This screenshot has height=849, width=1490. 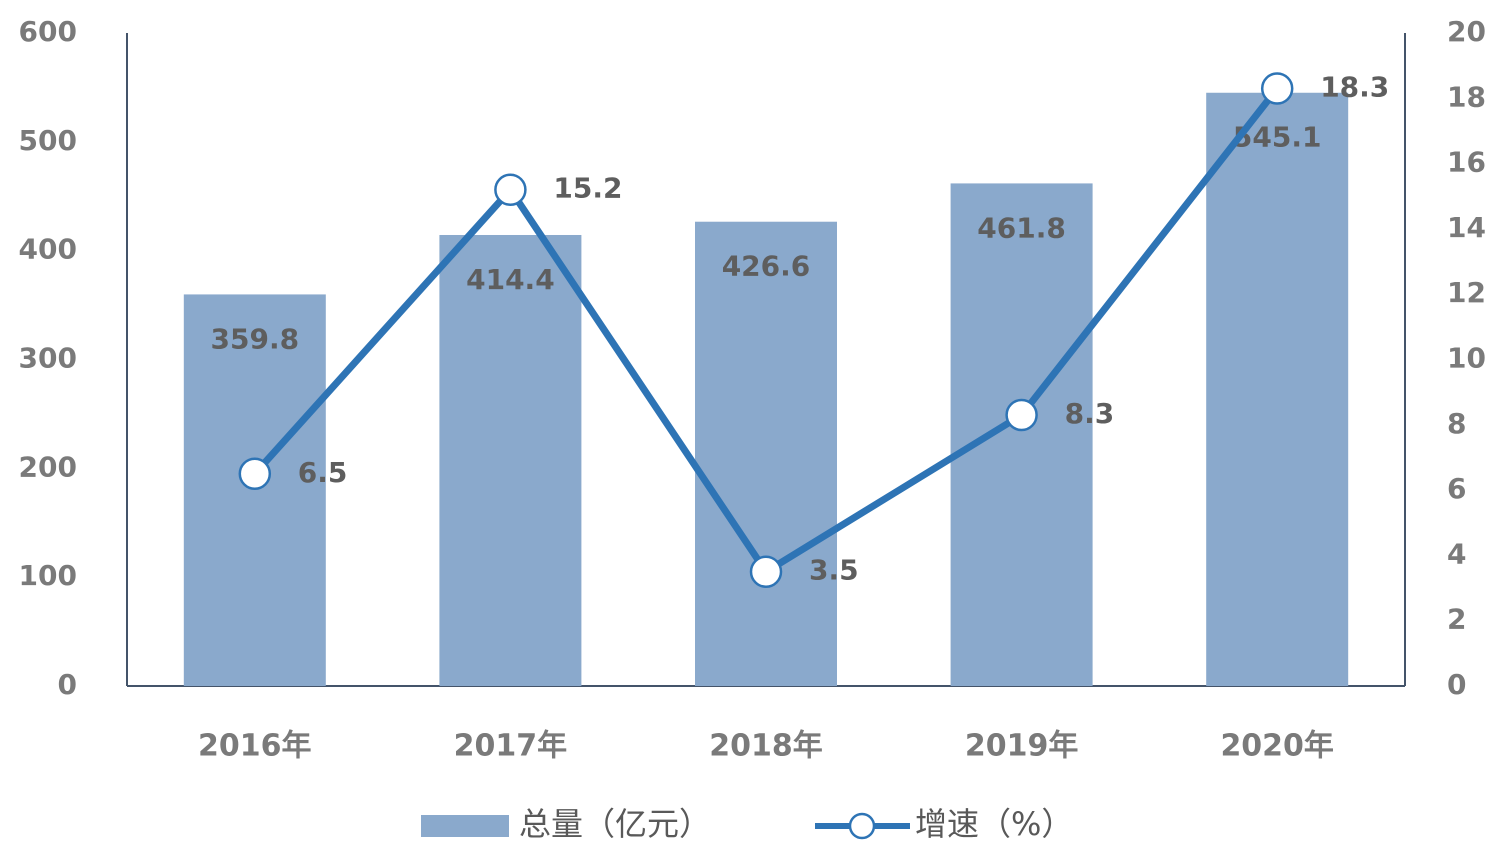 What do you see at coordinates (1022, 746) in the screenshot?
I see `x-tick-label: 2019年` at bounding box center [1022, 746].